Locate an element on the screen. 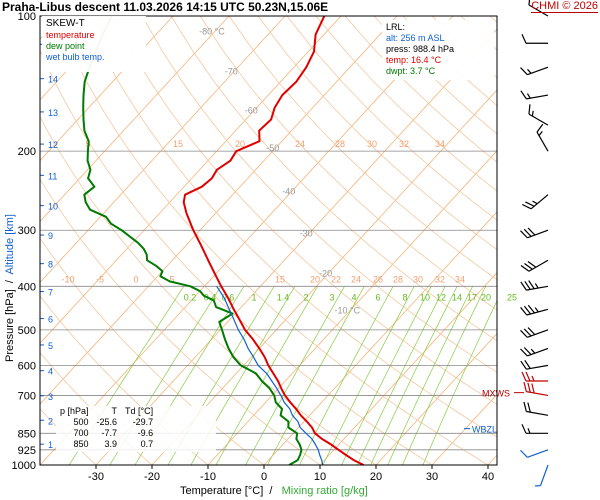 The image size is (600, 500). altitude-tick-label: 11 is located at coordinates (52, 176).